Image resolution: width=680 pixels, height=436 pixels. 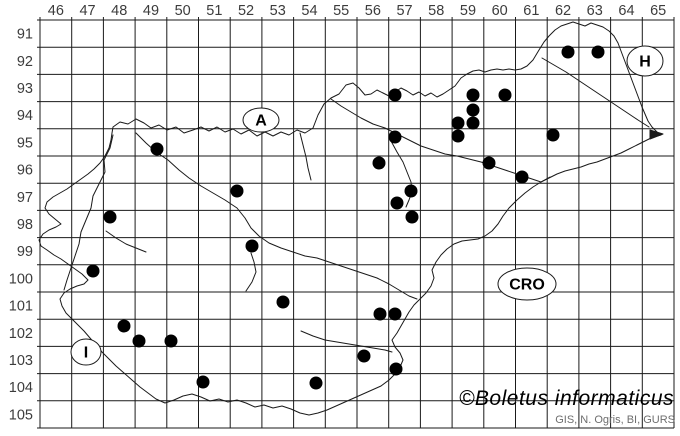 I want to click on column-label: 63, so click(x=595, y=11).